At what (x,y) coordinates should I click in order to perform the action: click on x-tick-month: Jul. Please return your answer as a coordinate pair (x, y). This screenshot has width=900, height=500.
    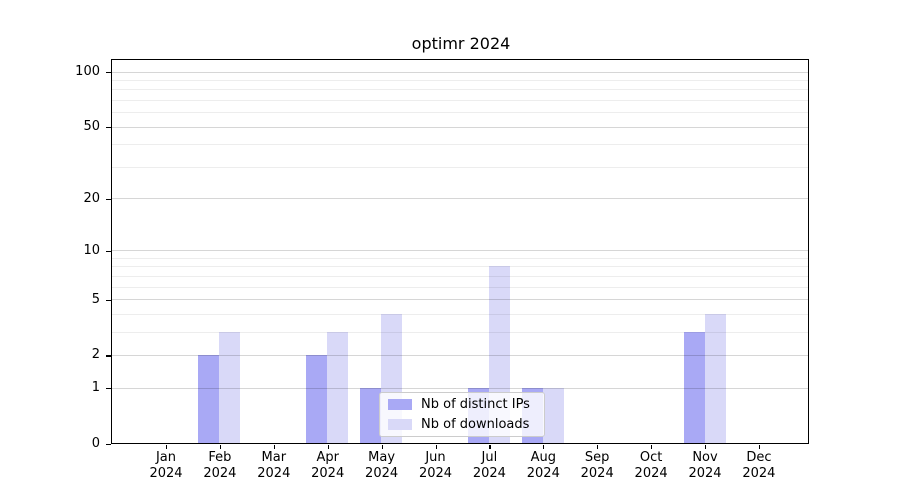
    Looking at the image, I should click on (489, 457).